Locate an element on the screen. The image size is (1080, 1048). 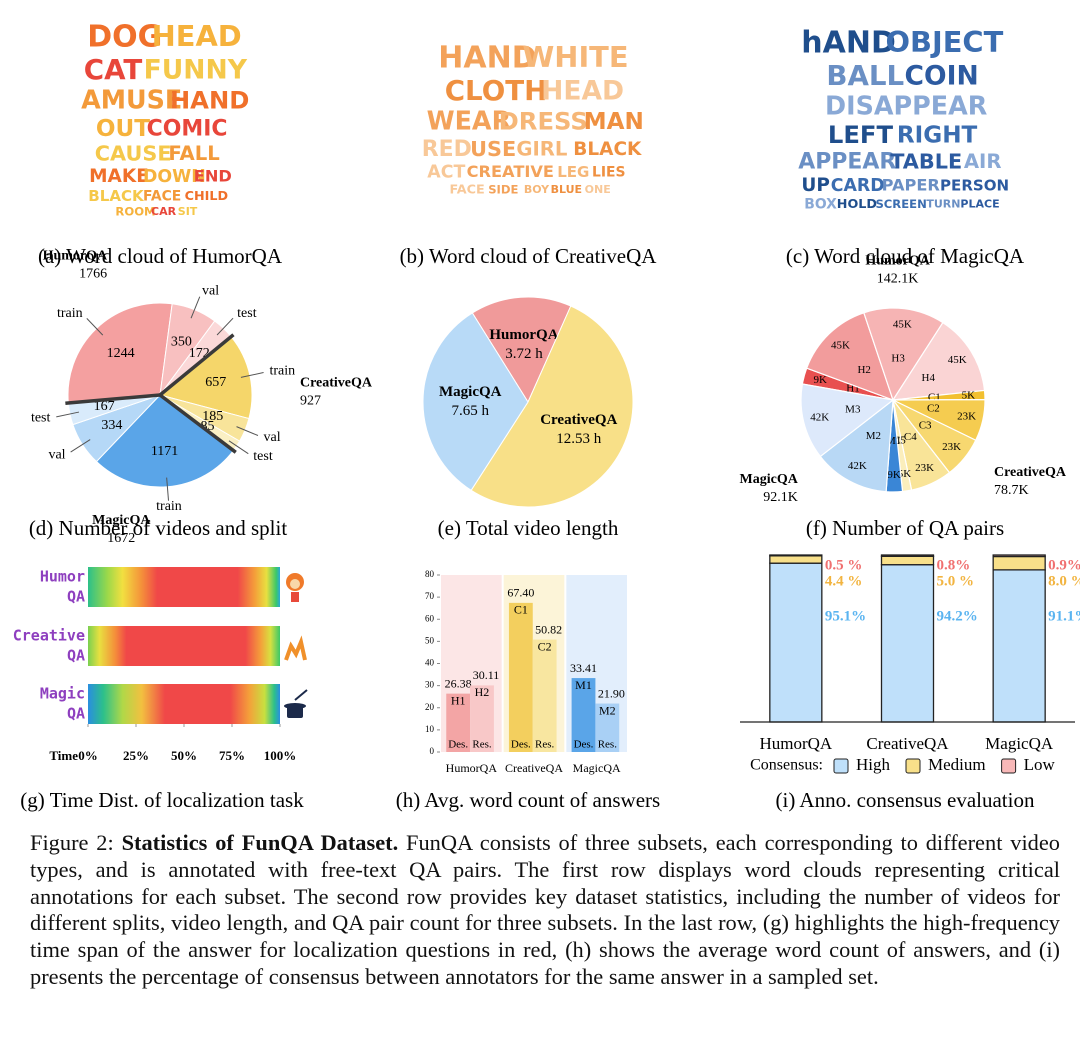
cloud-word: HOLD is located at coordinates (857, 204).